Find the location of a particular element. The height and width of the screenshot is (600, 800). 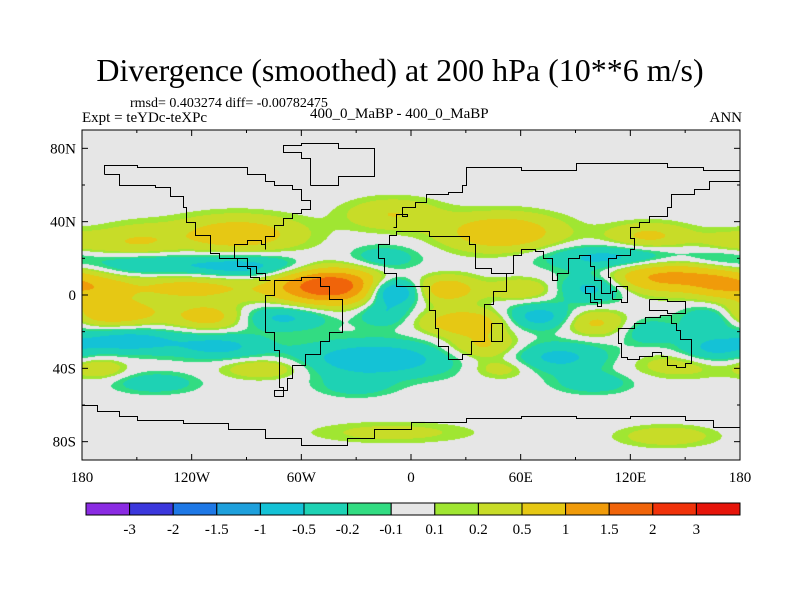

y-tick-label: 40N is located at coordinates (63, 223).